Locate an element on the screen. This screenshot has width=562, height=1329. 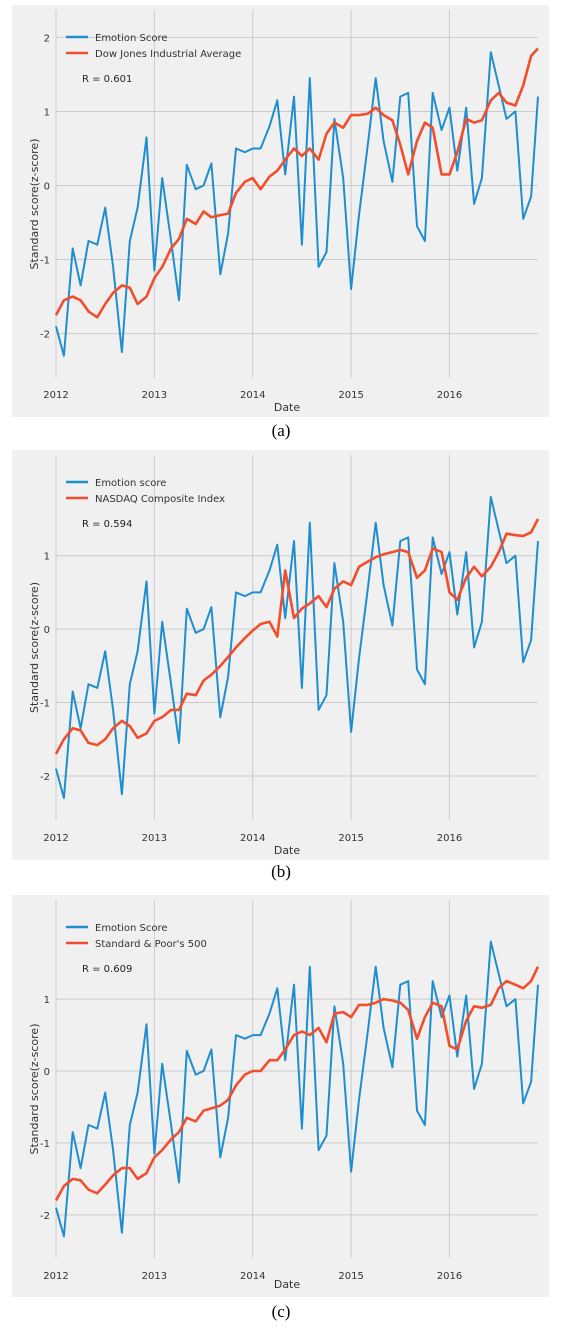
caption-b: (b) is located at coordinates (281, 871).